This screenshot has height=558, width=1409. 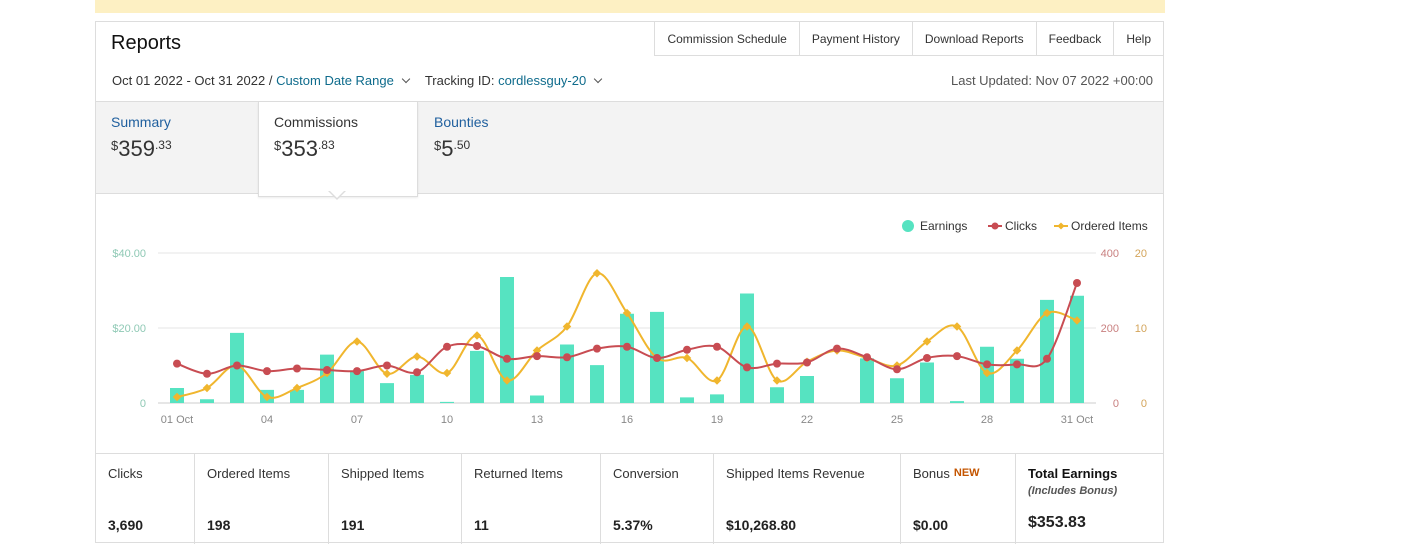 What do you see at coordinates (1109, 226) in the screenshot?
I see `legend-label: Ordered Items` at bounding box center [1109, 226].